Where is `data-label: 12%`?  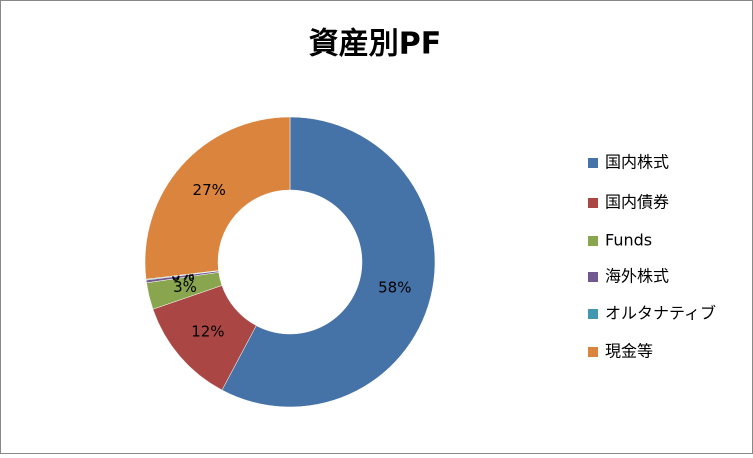 data-label: 12% is located at coordinates (207, 332).